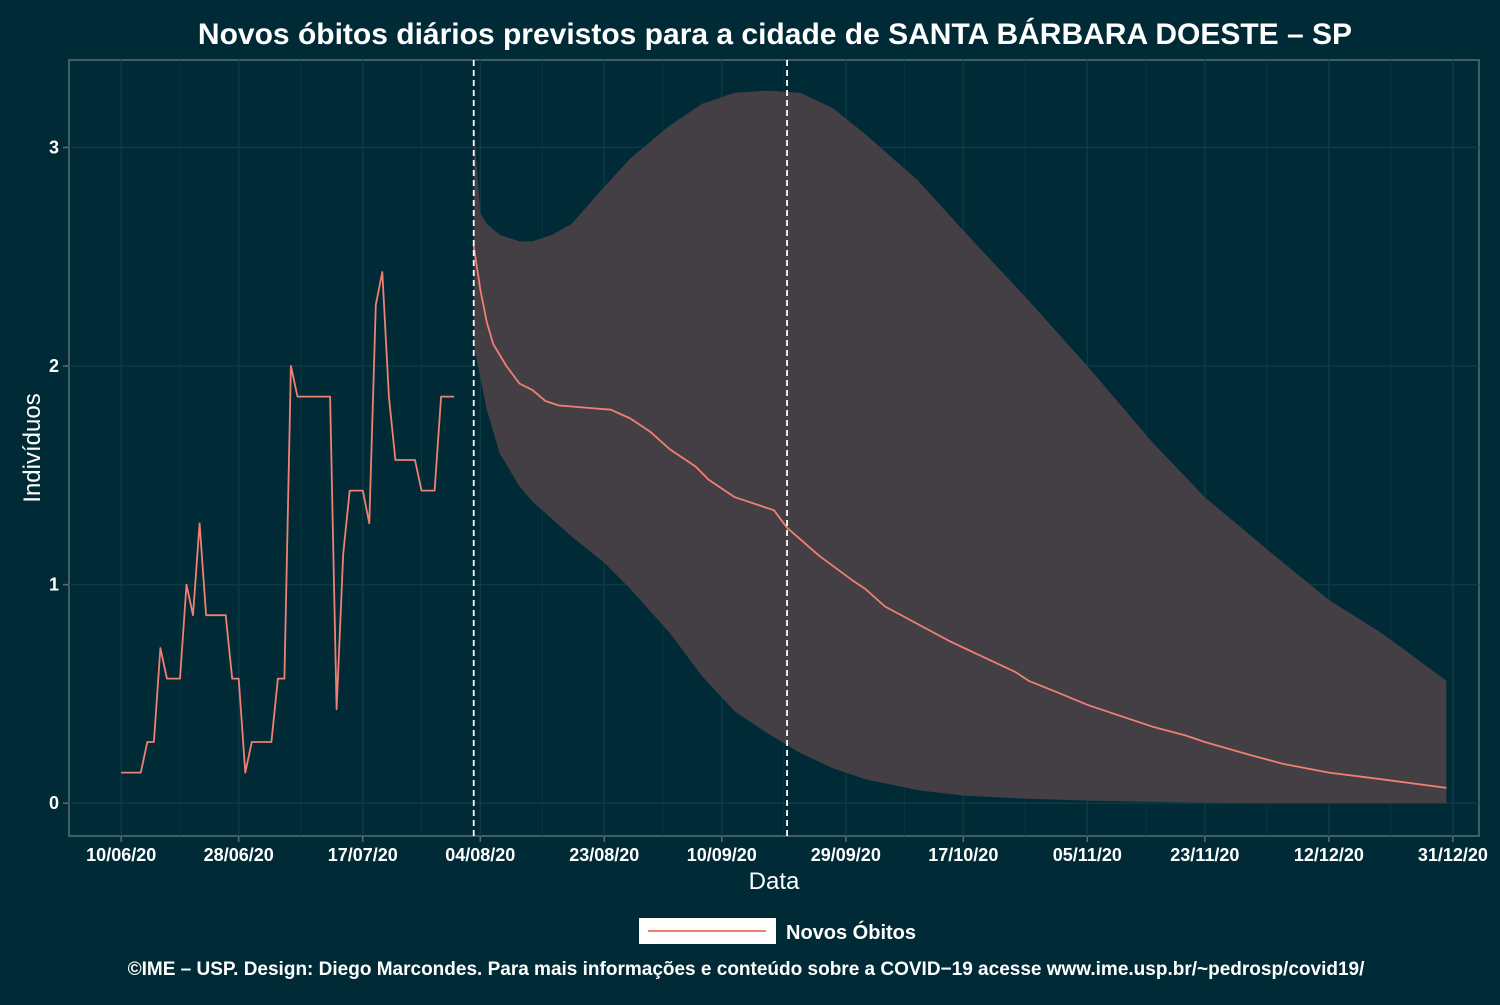 The height and width of the screenshot is (1005, 1500). I want to click on x-tick-label: 31/12/20, so click(1453, 855).